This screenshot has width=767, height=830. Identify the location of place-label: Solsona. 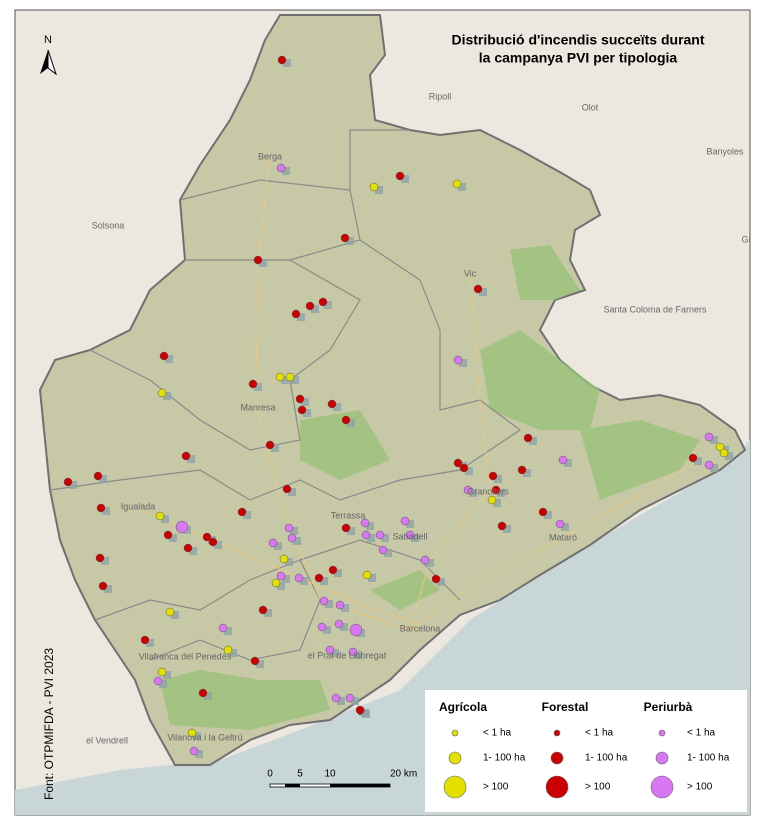
(108, 225).